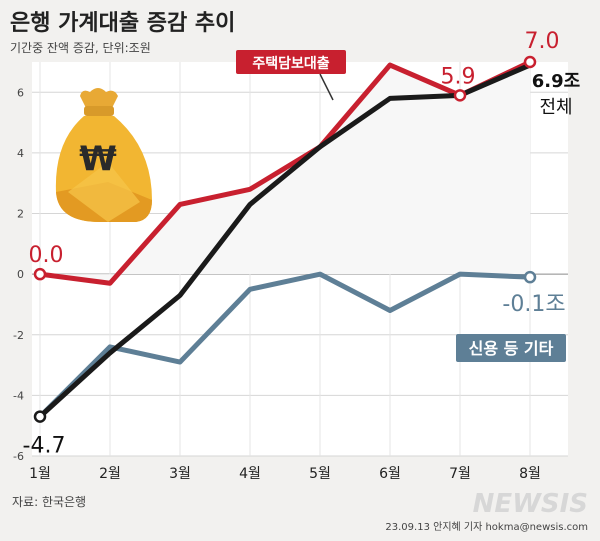  Describe the element at coordinates (458, 76) in the screenshot. I see `data-label: 5.9` at that location.